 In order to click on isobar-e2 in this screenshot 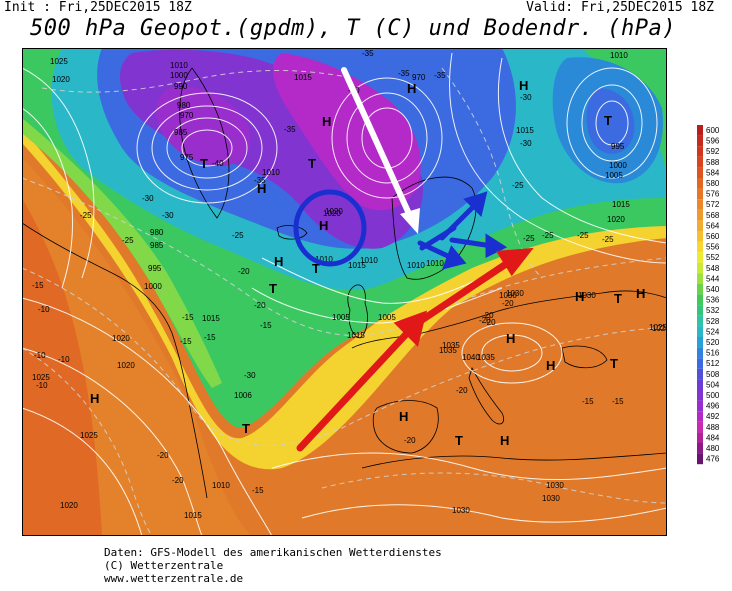, I will do `click(112, 441)`.